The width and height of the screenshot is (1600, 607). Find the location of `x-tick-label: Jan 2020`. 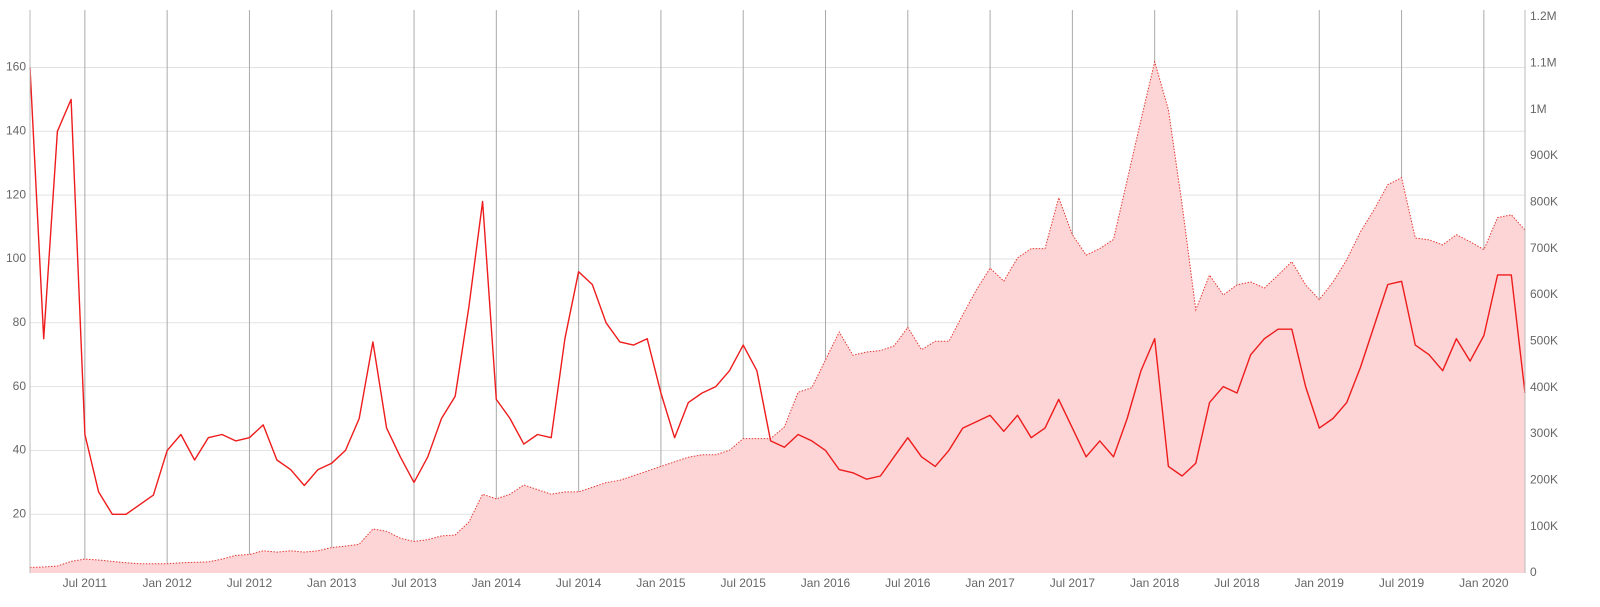

x-tick-label: Jan 2020 is located at coordinates (1484, 583).